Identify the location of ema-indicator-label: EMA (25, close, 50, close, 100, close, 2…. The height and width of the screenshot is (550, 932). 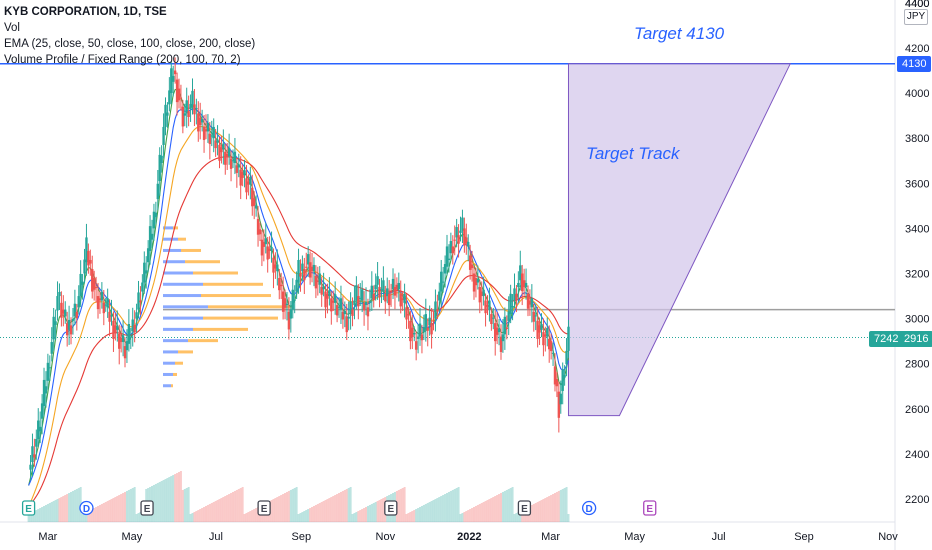
(130, 44).